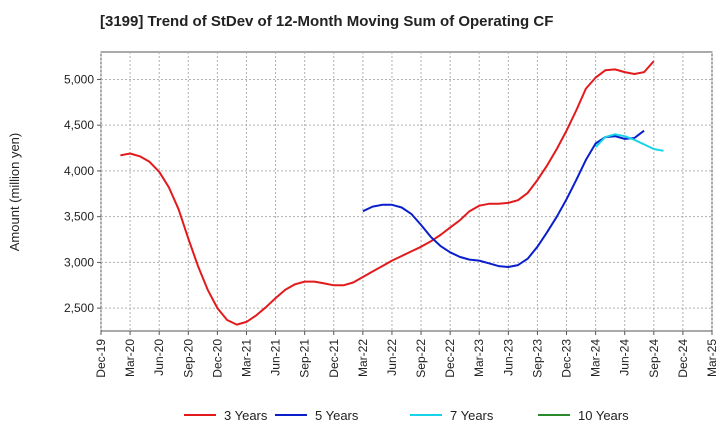 This screenshot has width=720, height=440. Describe the element at coordinates (567, 358) in the screenshot. I see `x-tick-label: Dec-23` at that location.